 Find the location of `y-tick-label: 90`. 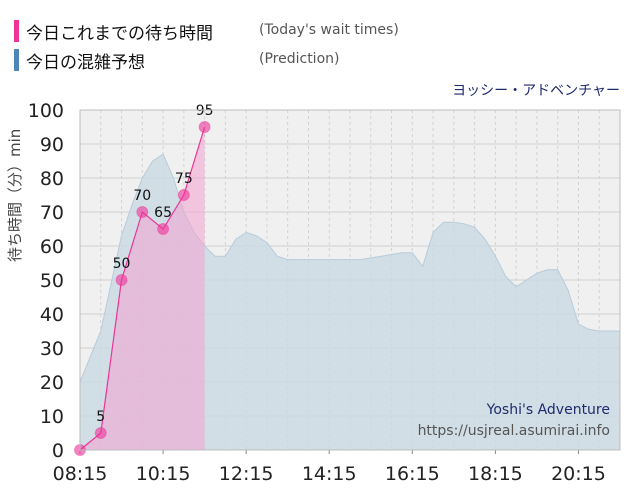

y-tick-label: 90 is located at coordinates (52, 145).